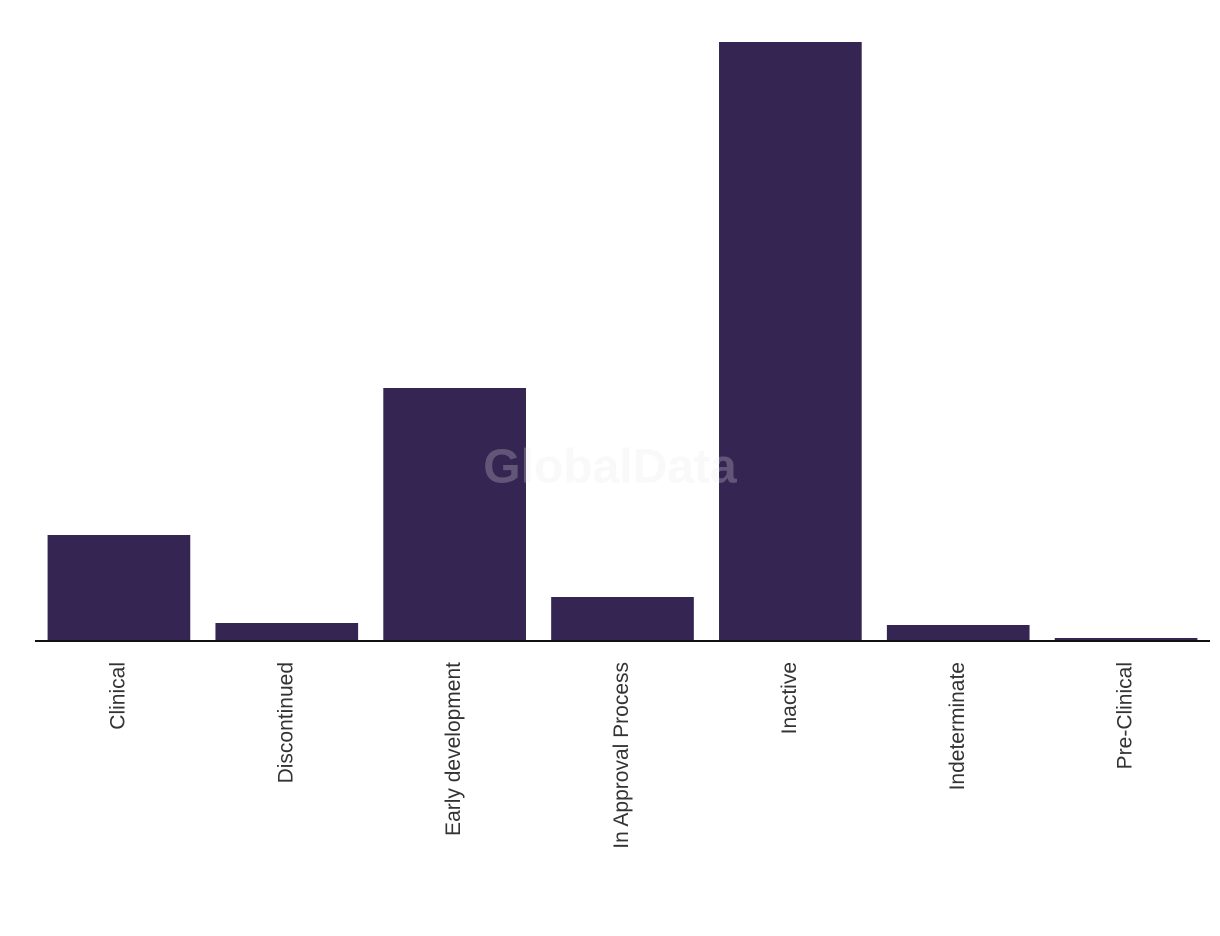 The image size is (1220, 936). What do you see at coordinates (117, 696) in the screenshot?
I see `x-tick-label: Clinical` at bounding box center [117, 696].